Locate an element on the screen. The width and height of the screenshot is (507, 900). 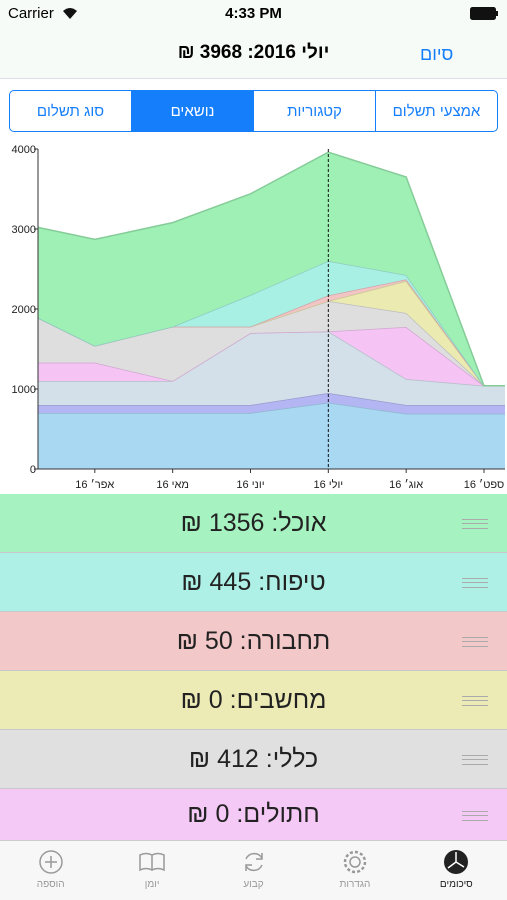
tab-item: יומן is located at coordinates (151, 870).